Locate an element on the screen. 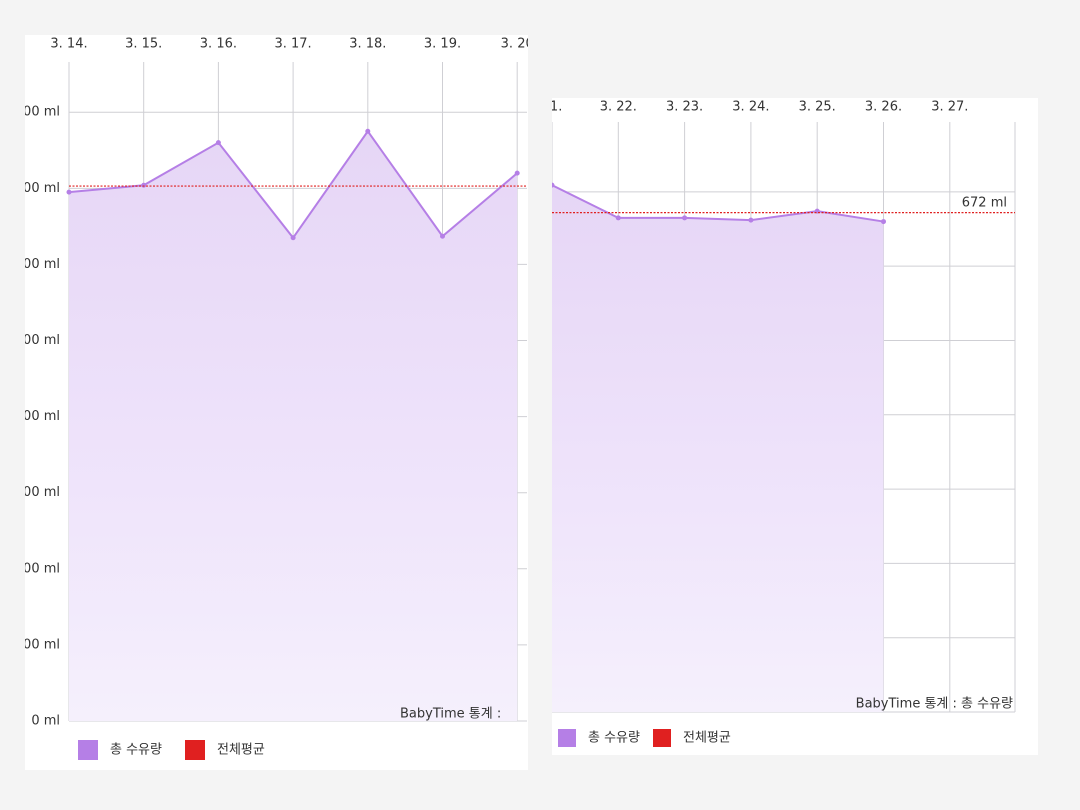 This screenshot has width=1080, height=810. x-tick-label: 3. 23. is located at coordinates (684, 107).